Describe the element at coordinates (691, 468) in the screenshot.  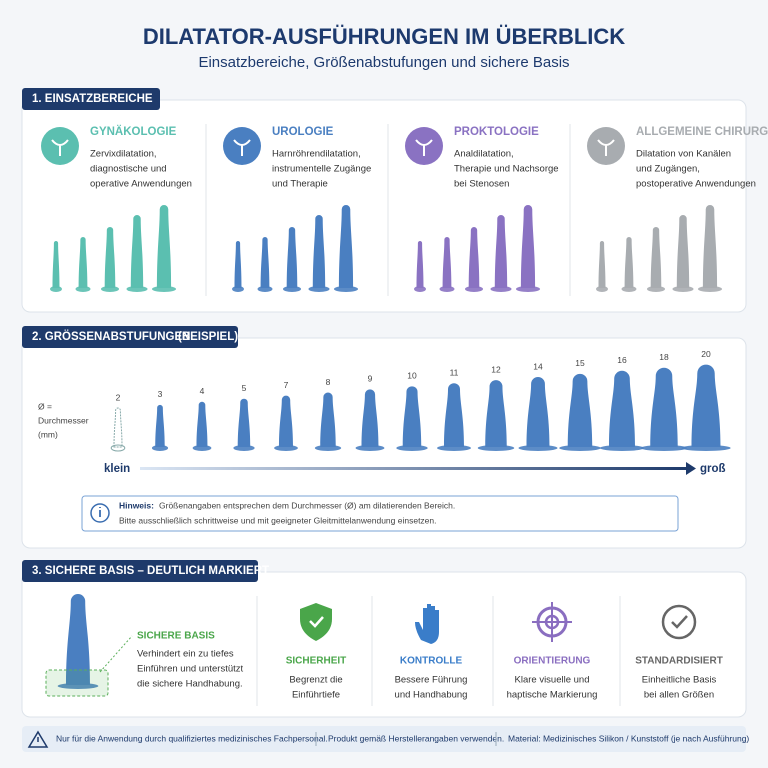
I see `size-arrow-head` at that location.